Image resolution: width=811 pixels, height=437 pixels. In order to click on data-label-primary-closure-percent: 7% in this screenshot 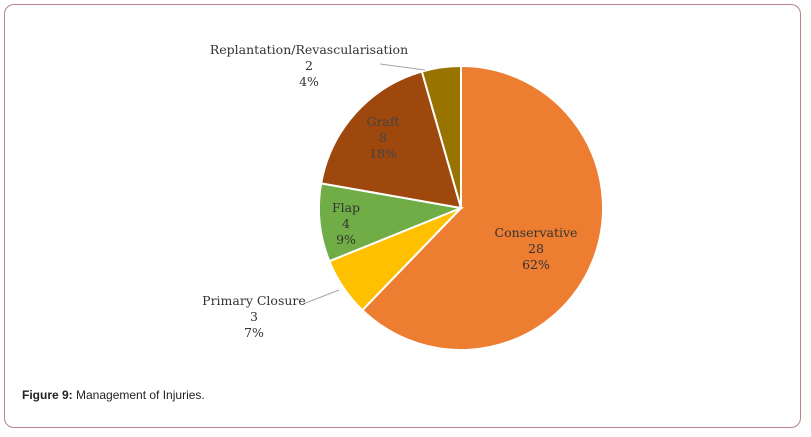, I will do `click(254, 332)`.